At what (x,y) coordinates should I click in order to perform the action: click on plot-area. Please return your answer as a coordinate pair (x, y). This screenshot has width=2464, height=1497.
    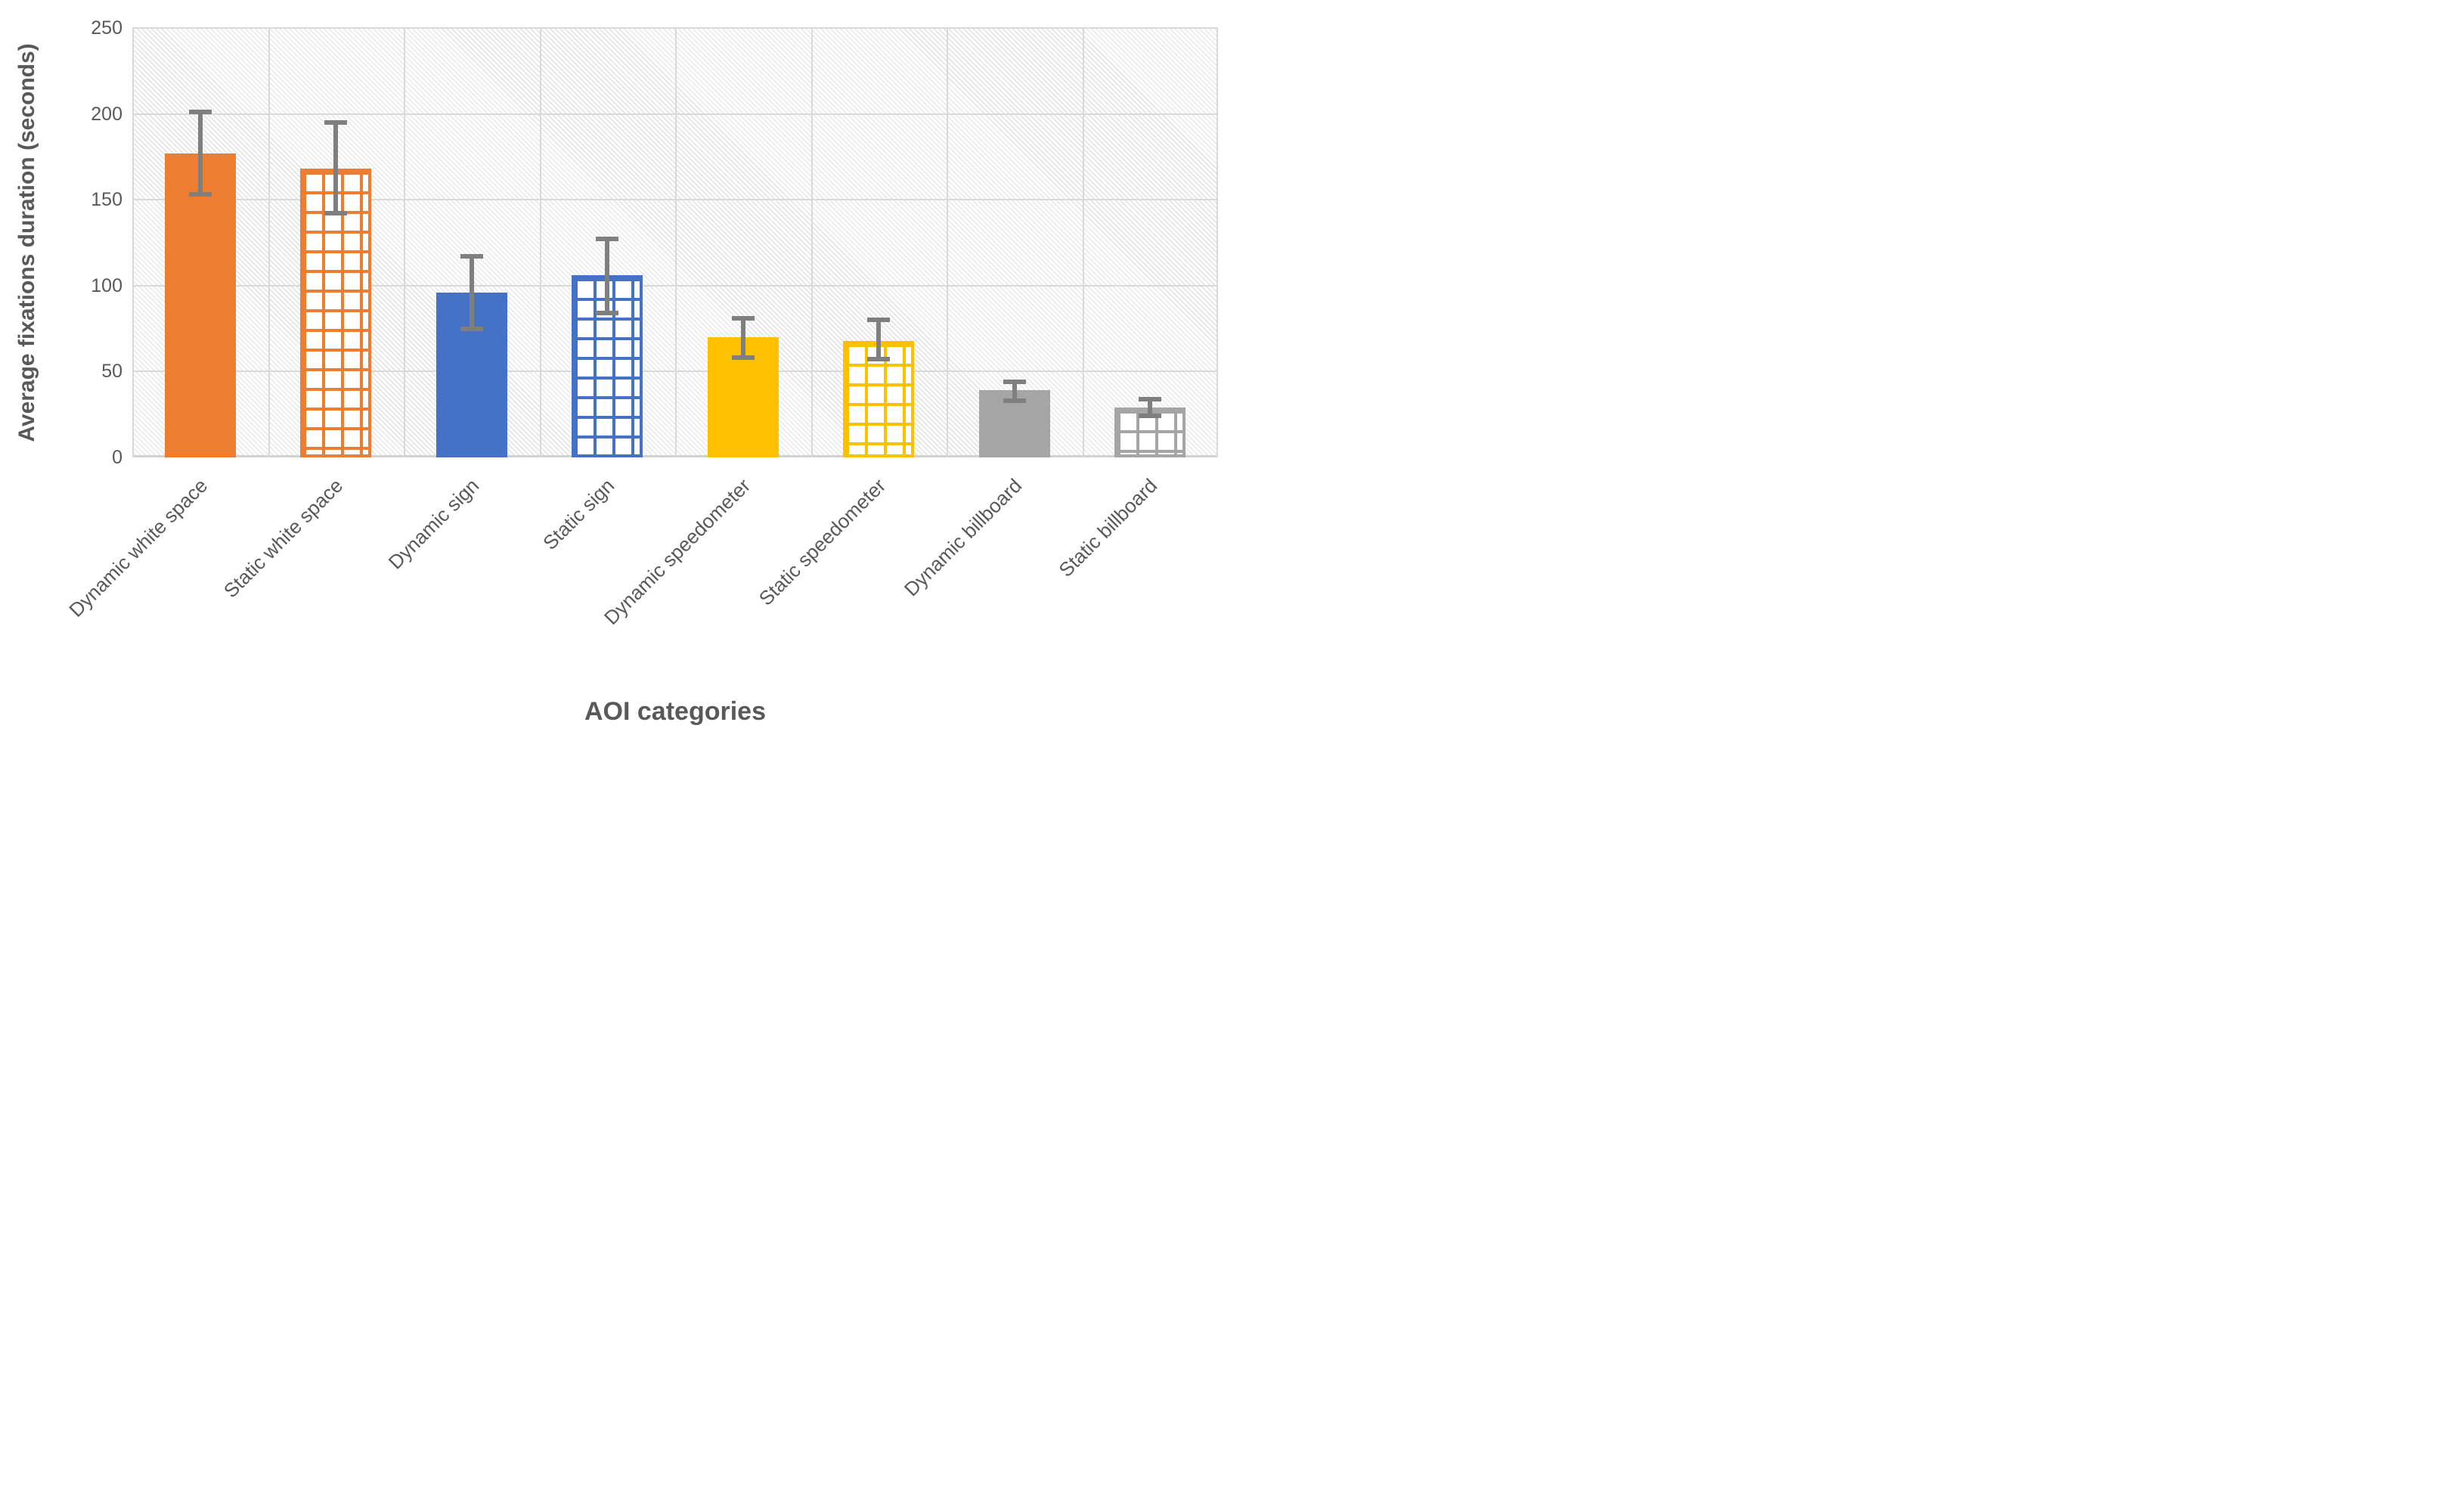
    Looking at the image, I should click on (675, 242).